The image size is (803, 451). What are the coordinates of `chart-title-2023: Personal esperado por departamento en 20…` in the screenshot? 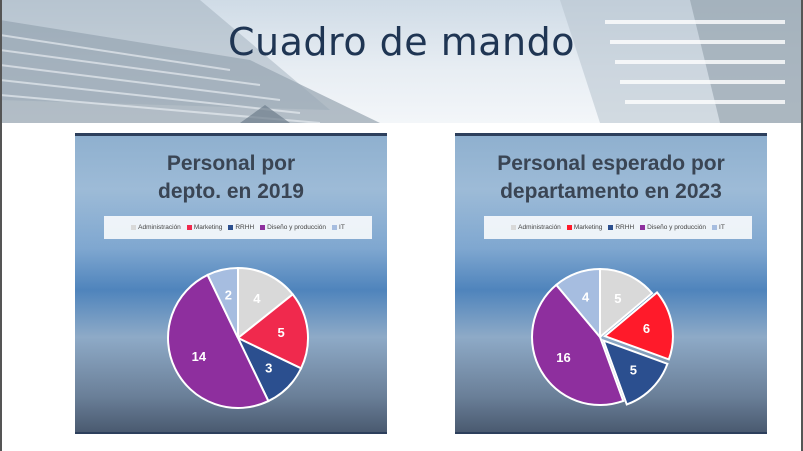 It's located at (611, 178).